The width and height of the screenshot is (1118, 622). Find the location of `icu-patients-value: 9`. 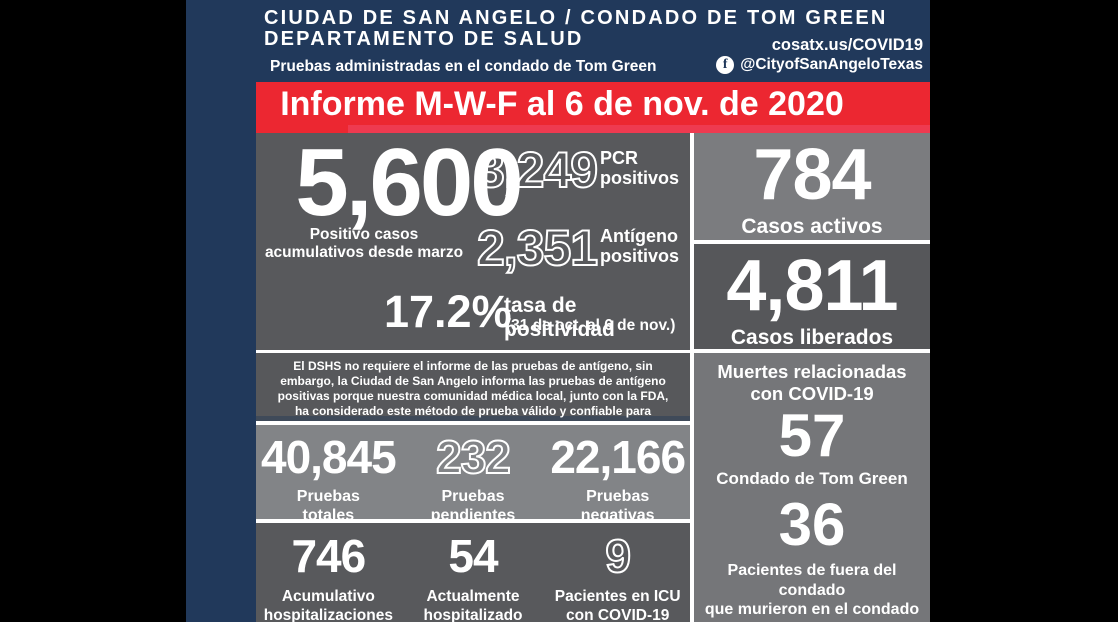

icu-patients-value: 9 is located at coordinates (618, 556).